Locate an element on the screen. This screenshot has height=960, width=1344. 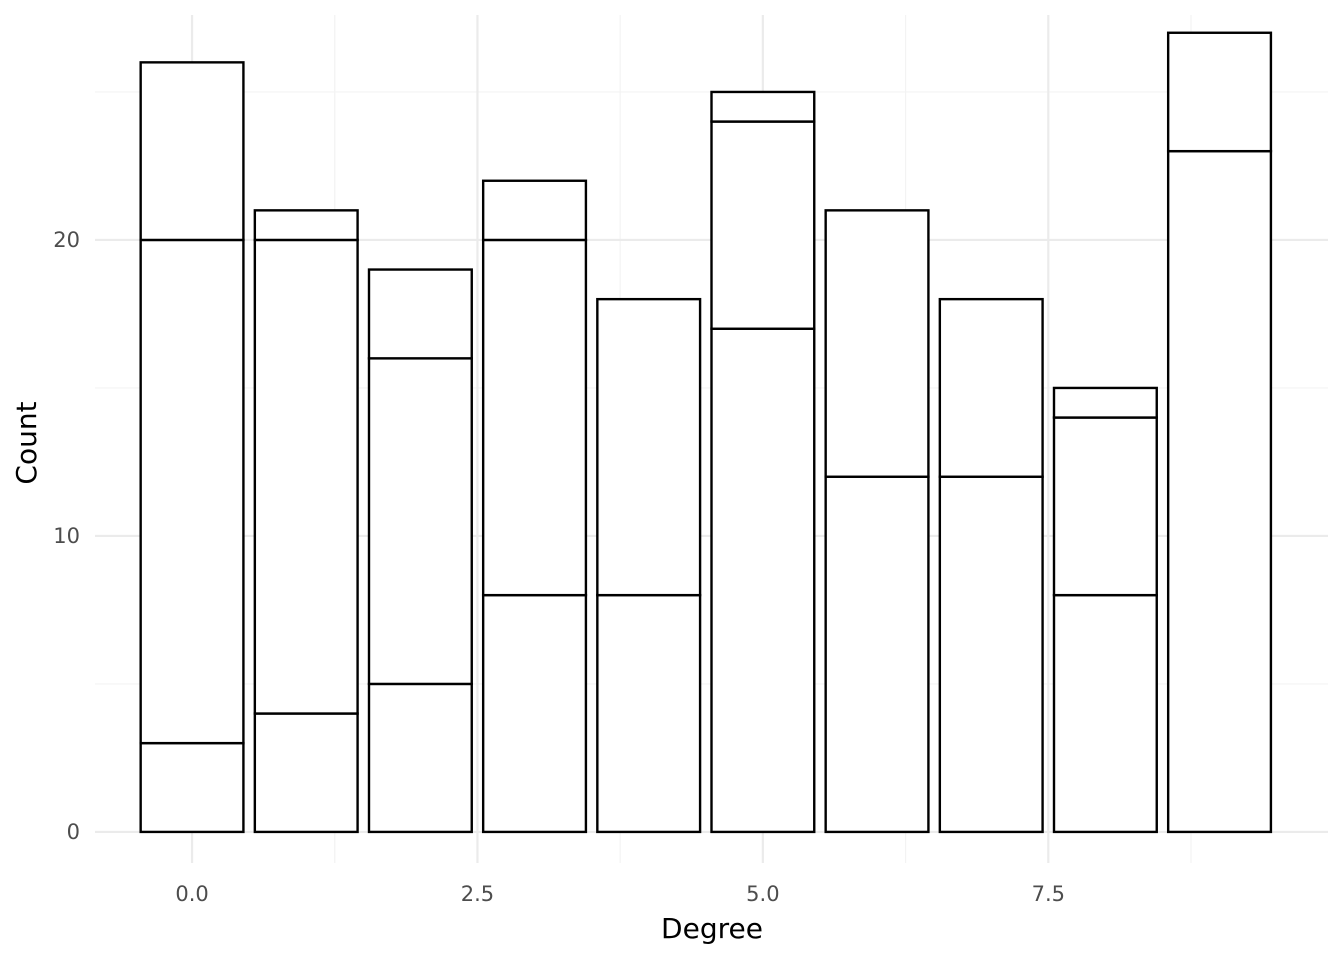
y-axis-title: Count is located at coordinates (26, 442).